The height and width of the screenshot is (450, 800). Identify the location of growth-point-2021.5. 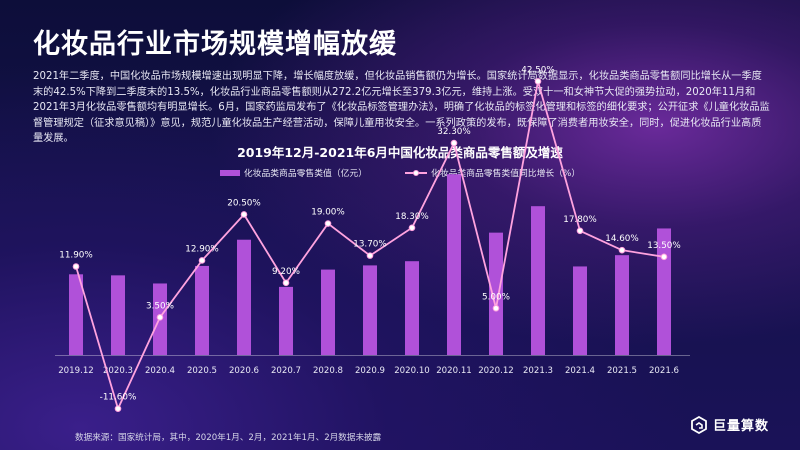
(622, 250).